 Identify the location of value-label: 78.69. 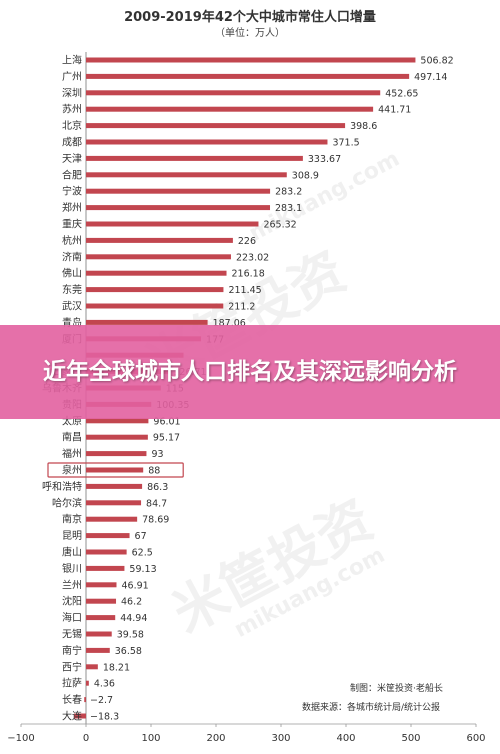
(155, 520).